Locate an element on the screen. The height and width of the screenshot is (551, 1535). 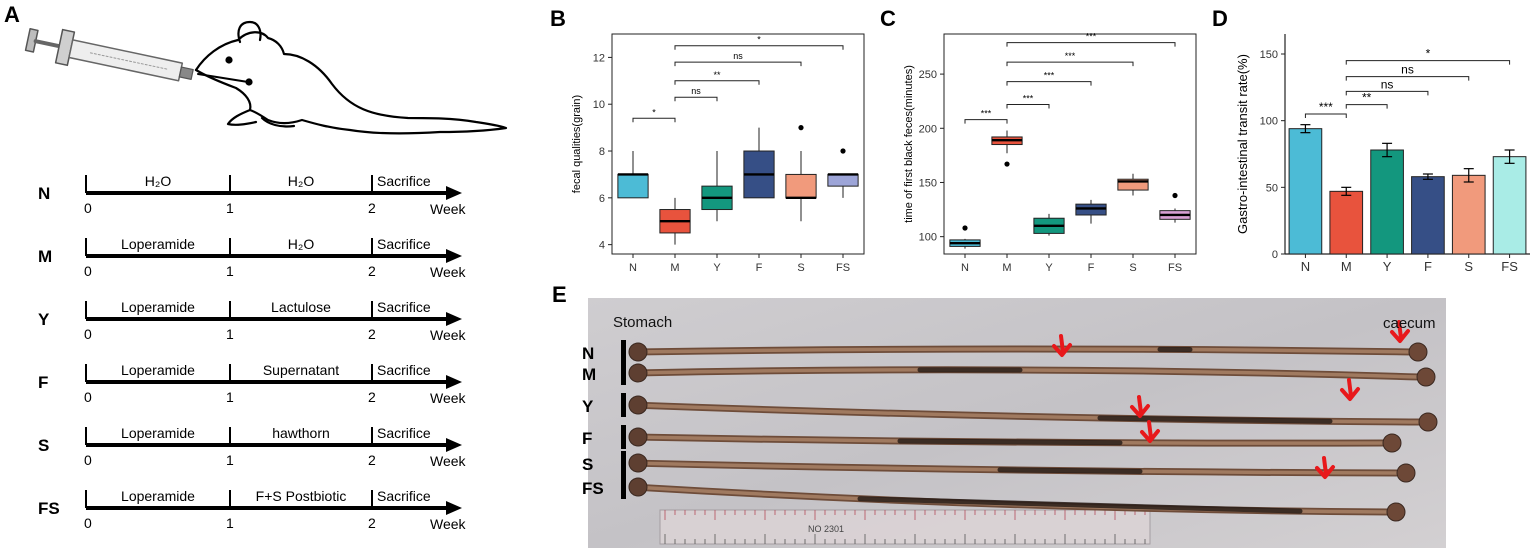
row-label: F is located at coordinates (587, 438).